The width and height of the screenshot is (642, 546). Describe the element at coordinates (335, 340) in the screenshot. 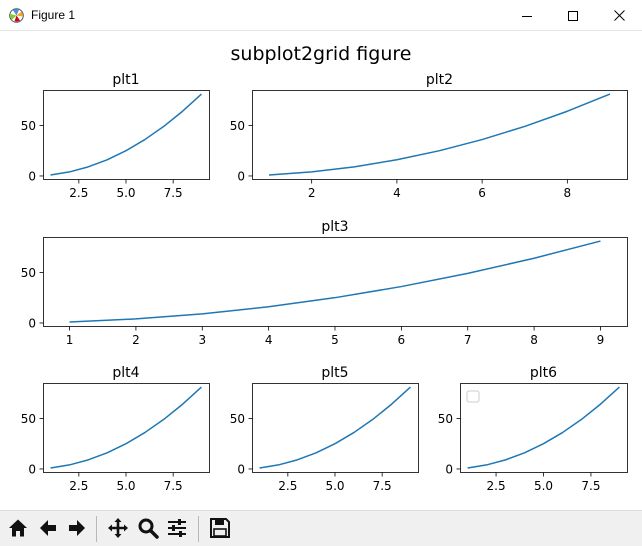

I see `x-tick-label: 5` at that location.